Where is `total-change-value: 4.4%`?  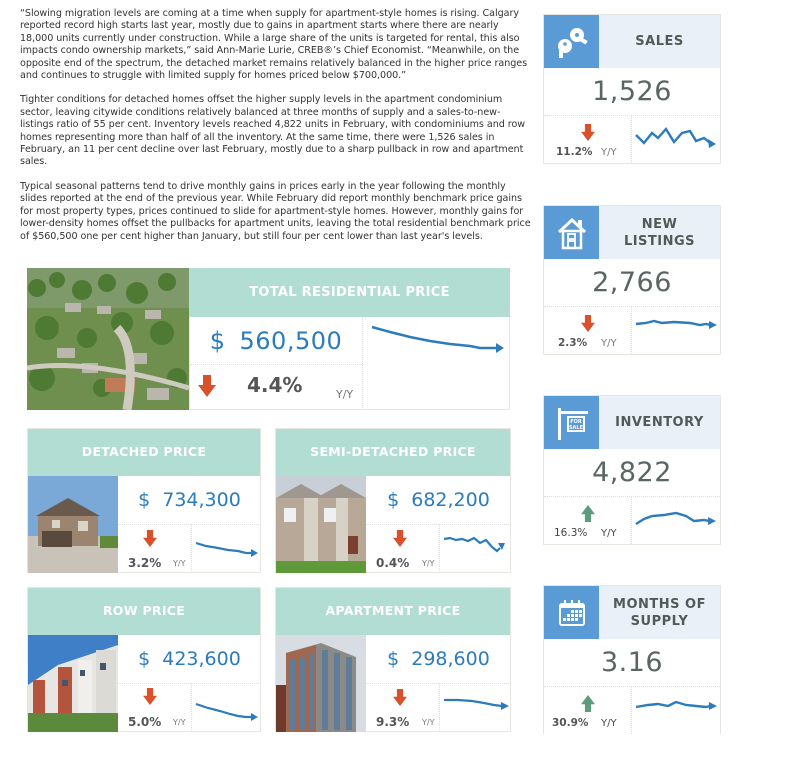 total-change-value: 4.4% is located at coordinates (275, 385).